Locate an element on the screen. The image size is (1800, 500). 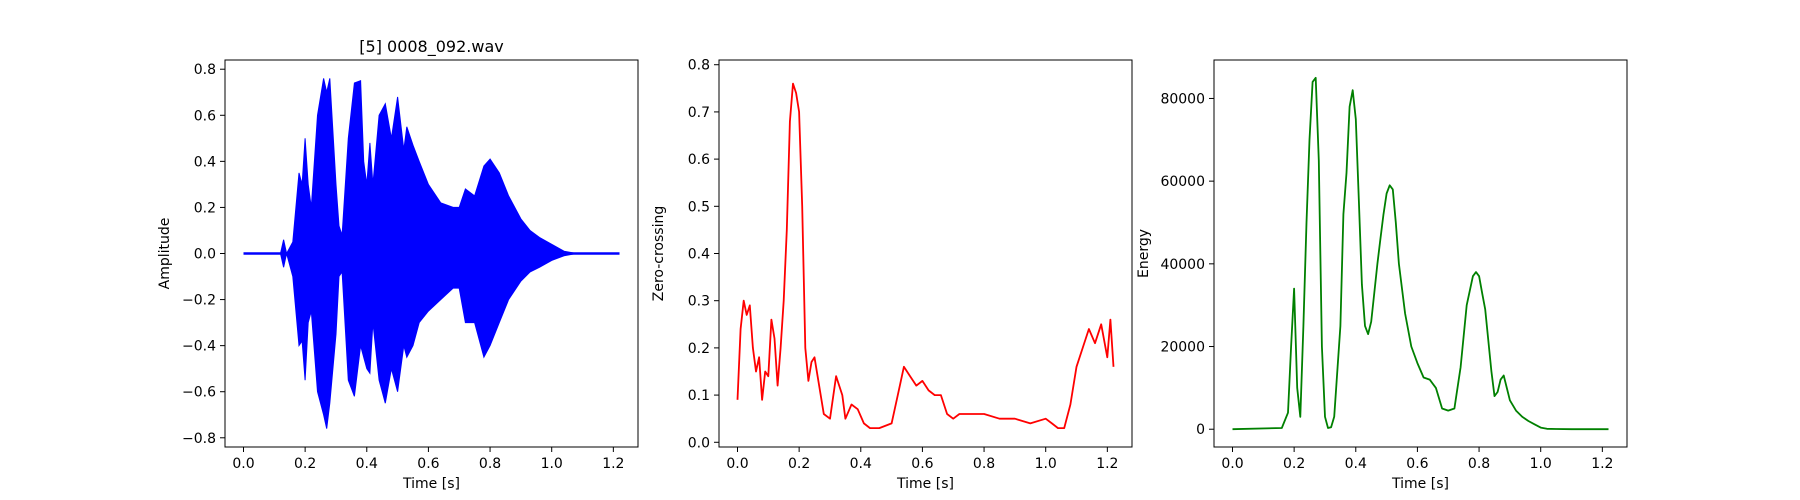
zero-crossing-plot-area is located at coordinates (925, 256).